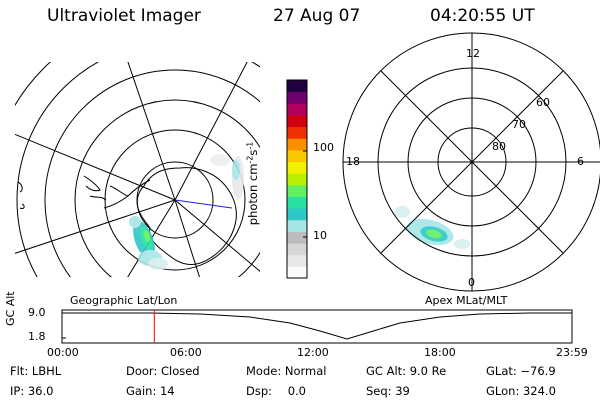 Image resolution: width=600 pixels, height=400 pixels. Describe the element at coordinates (543, 102) in the screenshot. I see `mlat-label-60: 60` at that location.